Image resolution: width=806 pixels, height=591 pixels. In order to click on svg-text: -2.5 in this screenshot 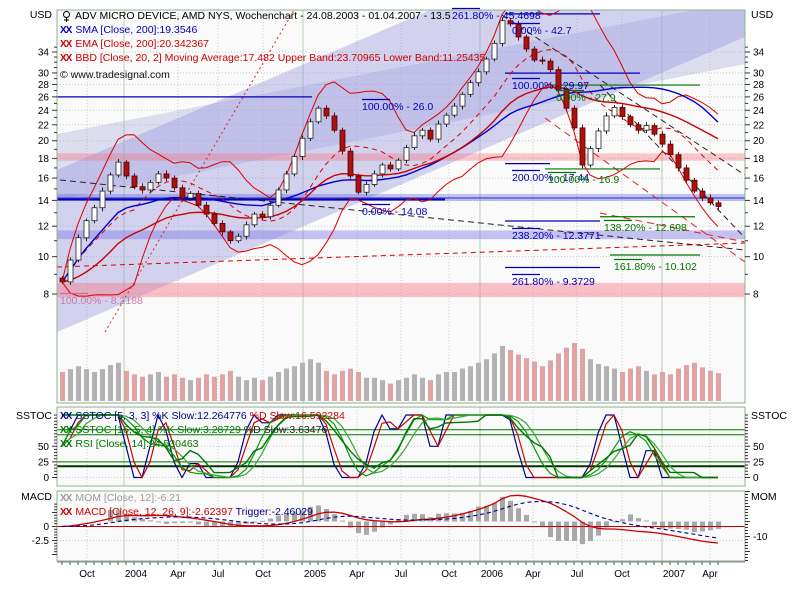, I will do `click(41, 541)`.